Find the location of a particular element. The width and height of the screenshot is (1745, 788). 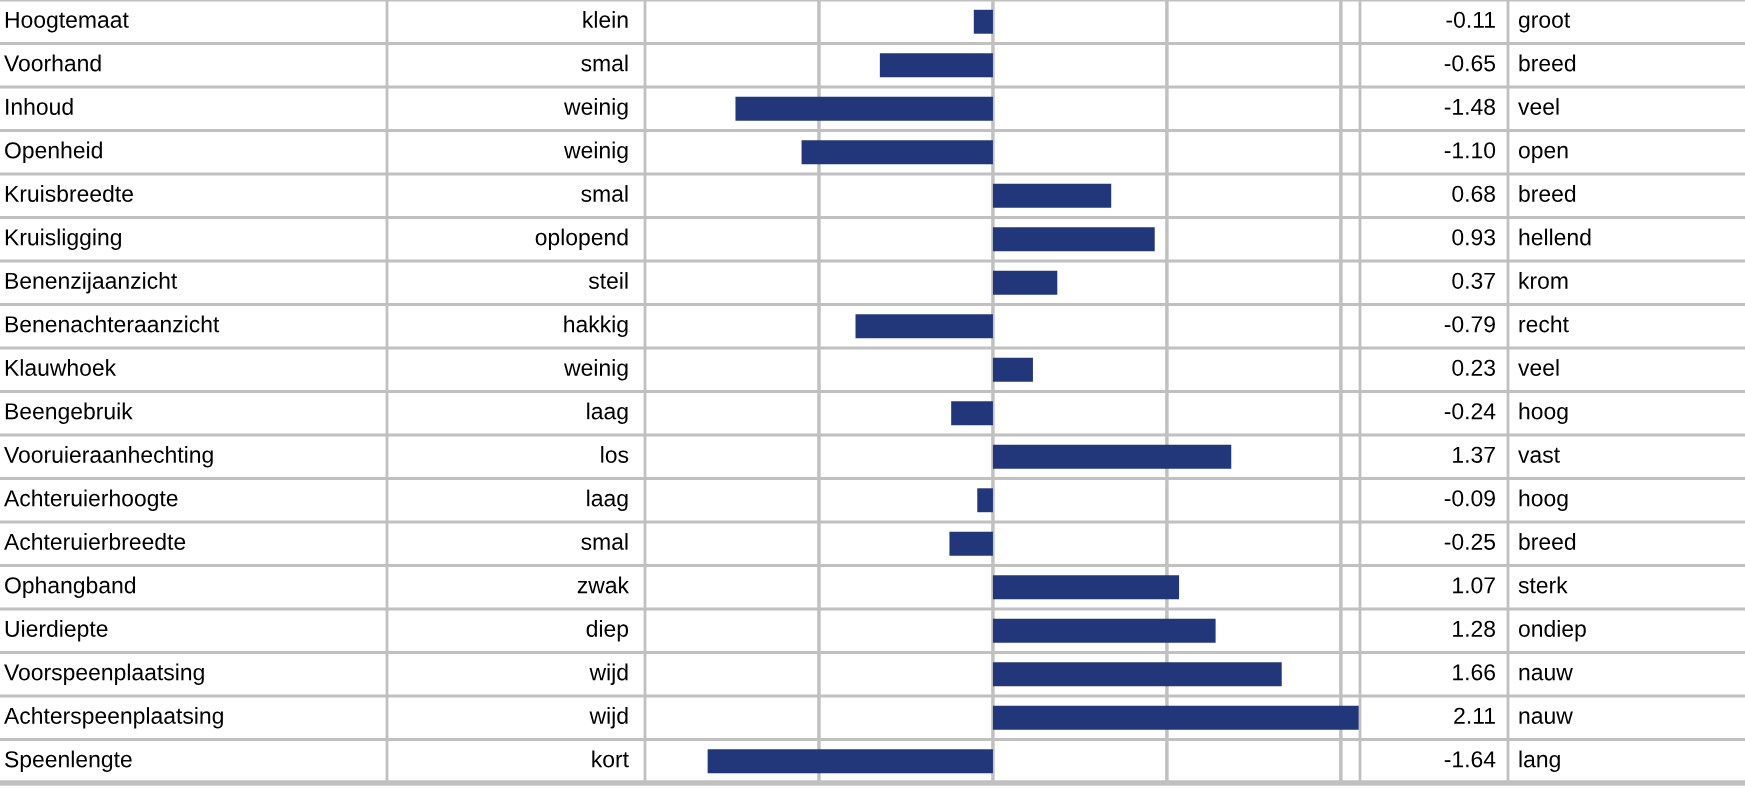

y-tick-label: Klauwhoek is located at coordinates (61, 367).